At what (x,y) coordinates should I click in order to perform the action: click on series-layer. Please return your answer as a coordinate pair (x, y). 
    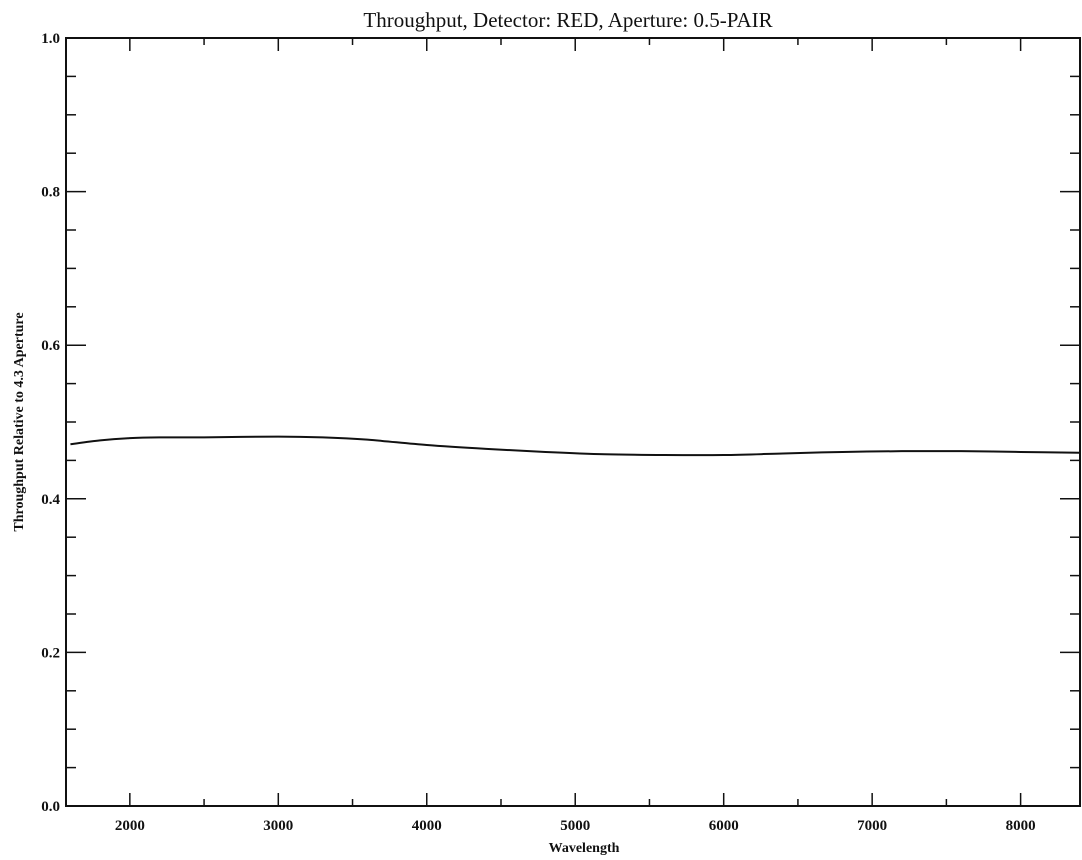
    Looking at the image, I should click on (575, 446).